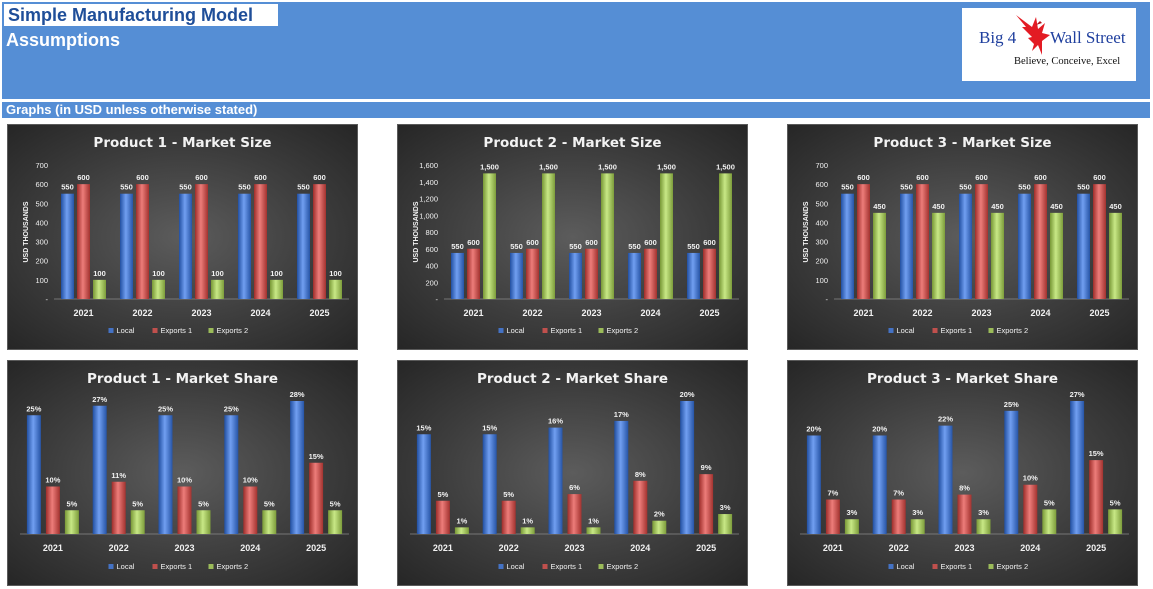  Describe the element at coordinates (827, 299) in the screenshot. I see `y-tick-label: -` at that location.